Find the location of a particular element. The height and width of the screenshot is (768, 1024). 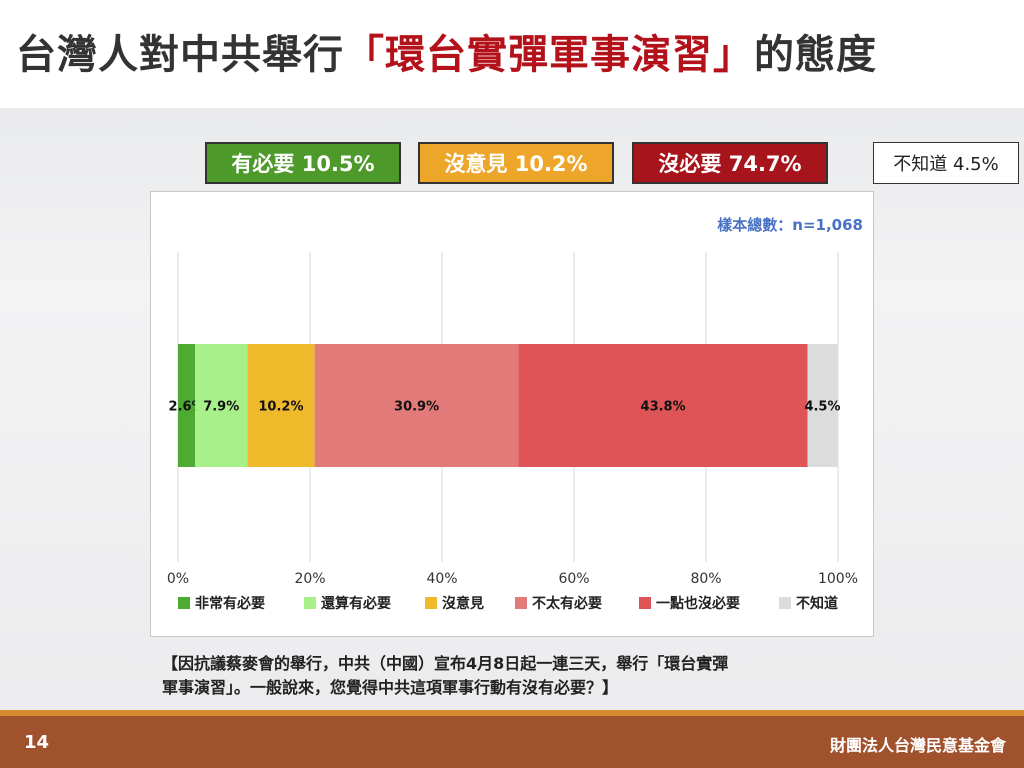

x-tick-label: 60% is located at coordinates (573, 579).